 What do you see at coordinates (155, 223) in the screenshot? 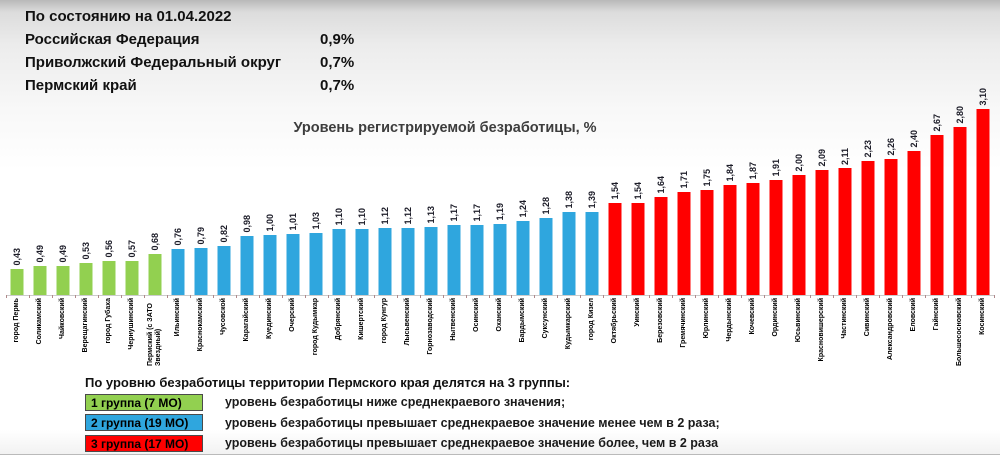
I see `bar-column: 0,68 Пермский (с ЗАТО Звездный)` at bounding box center [155, 223].